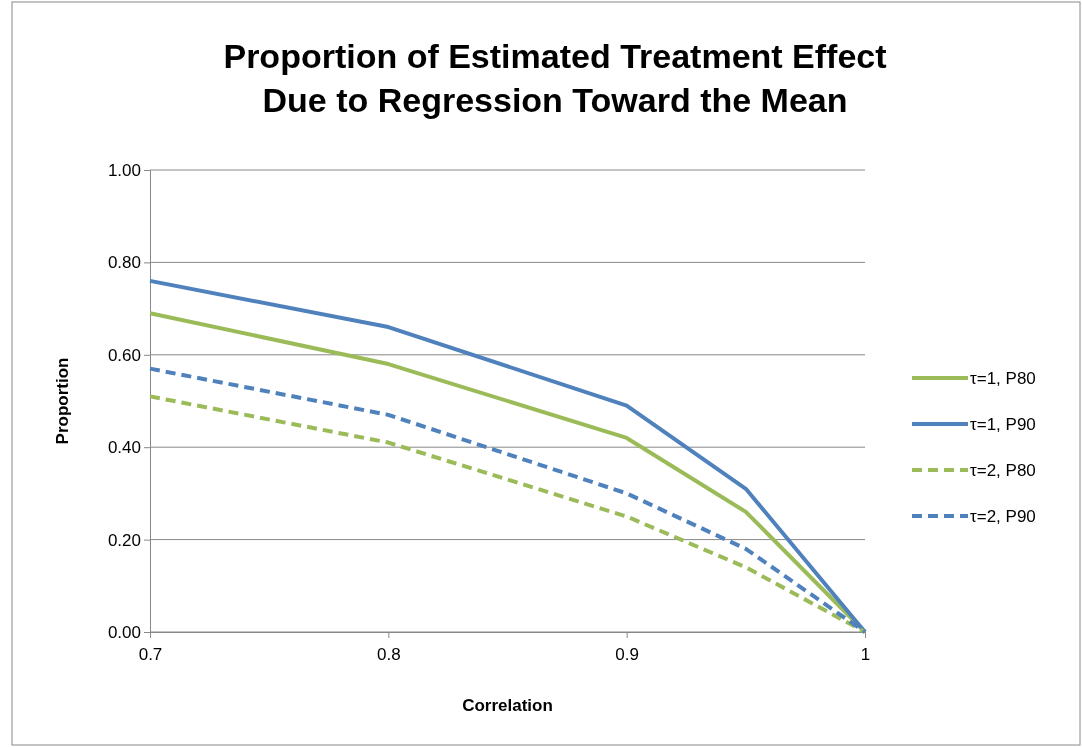 The image size is (1082, 747). What do you see at coordinates (555, 78) in the screenshot?
I see `chart-title: Proportion of Estimated Treatment Effect Due to Regression Toward the Mean` at bounding box center [555, 78].